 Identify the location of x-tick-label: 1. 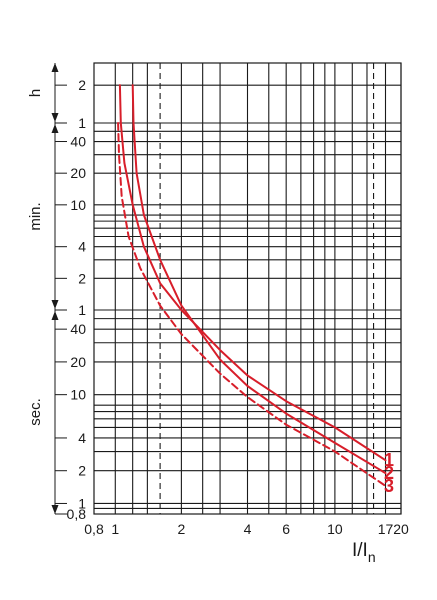
(115, 529).